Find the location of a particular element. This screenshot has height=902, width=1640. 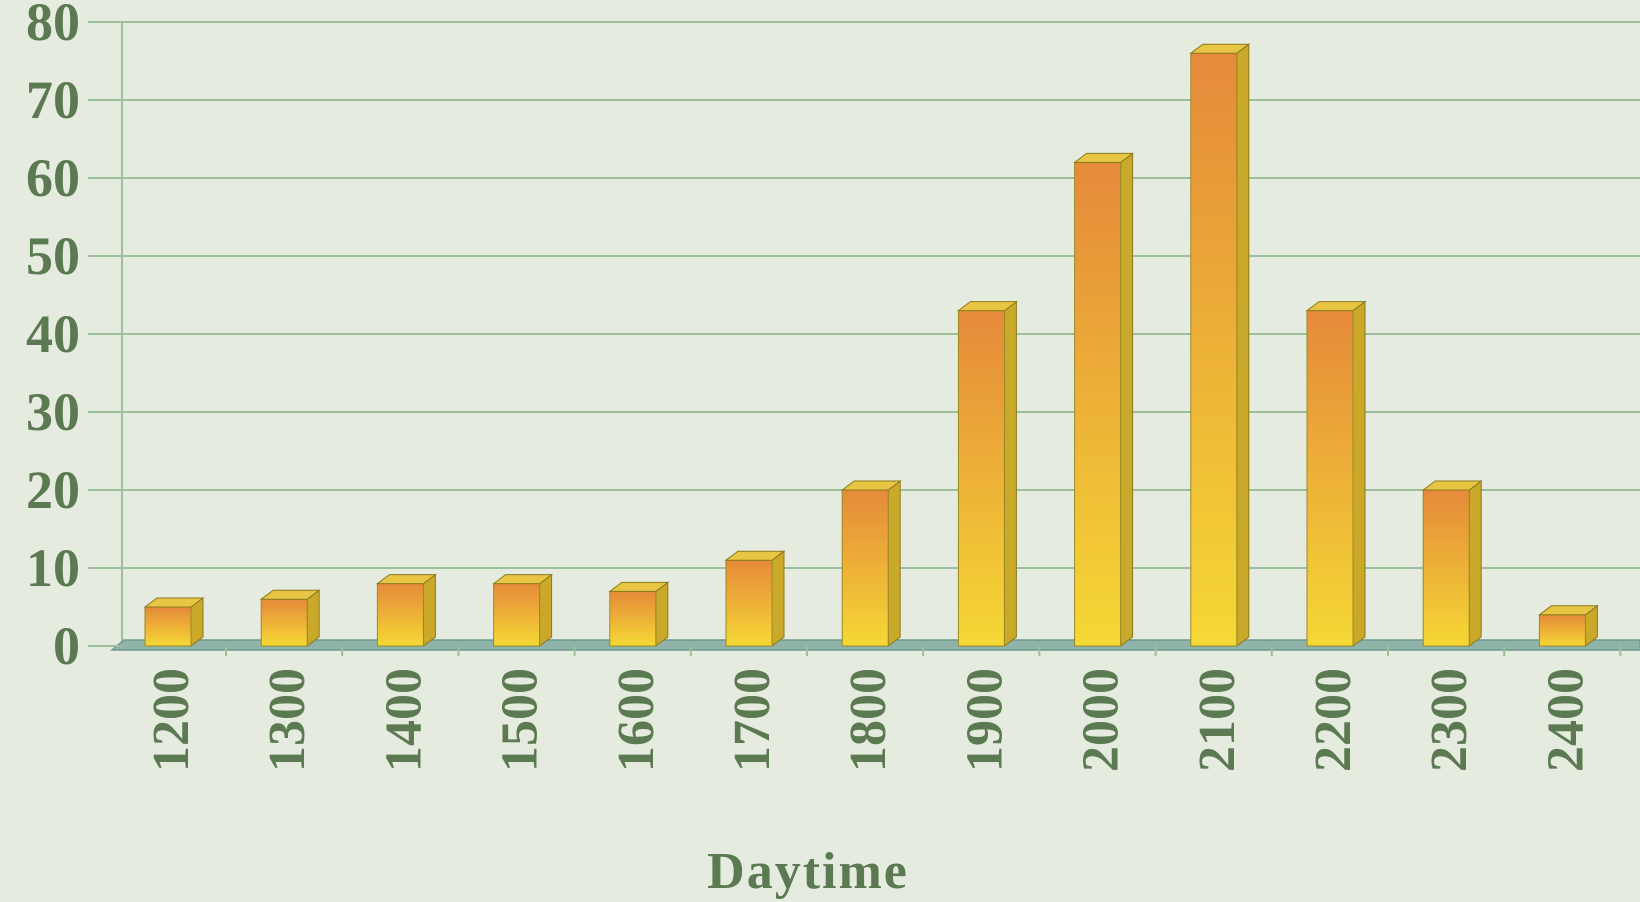

y-tick-label: 70 is located at coordinates (53, 100).